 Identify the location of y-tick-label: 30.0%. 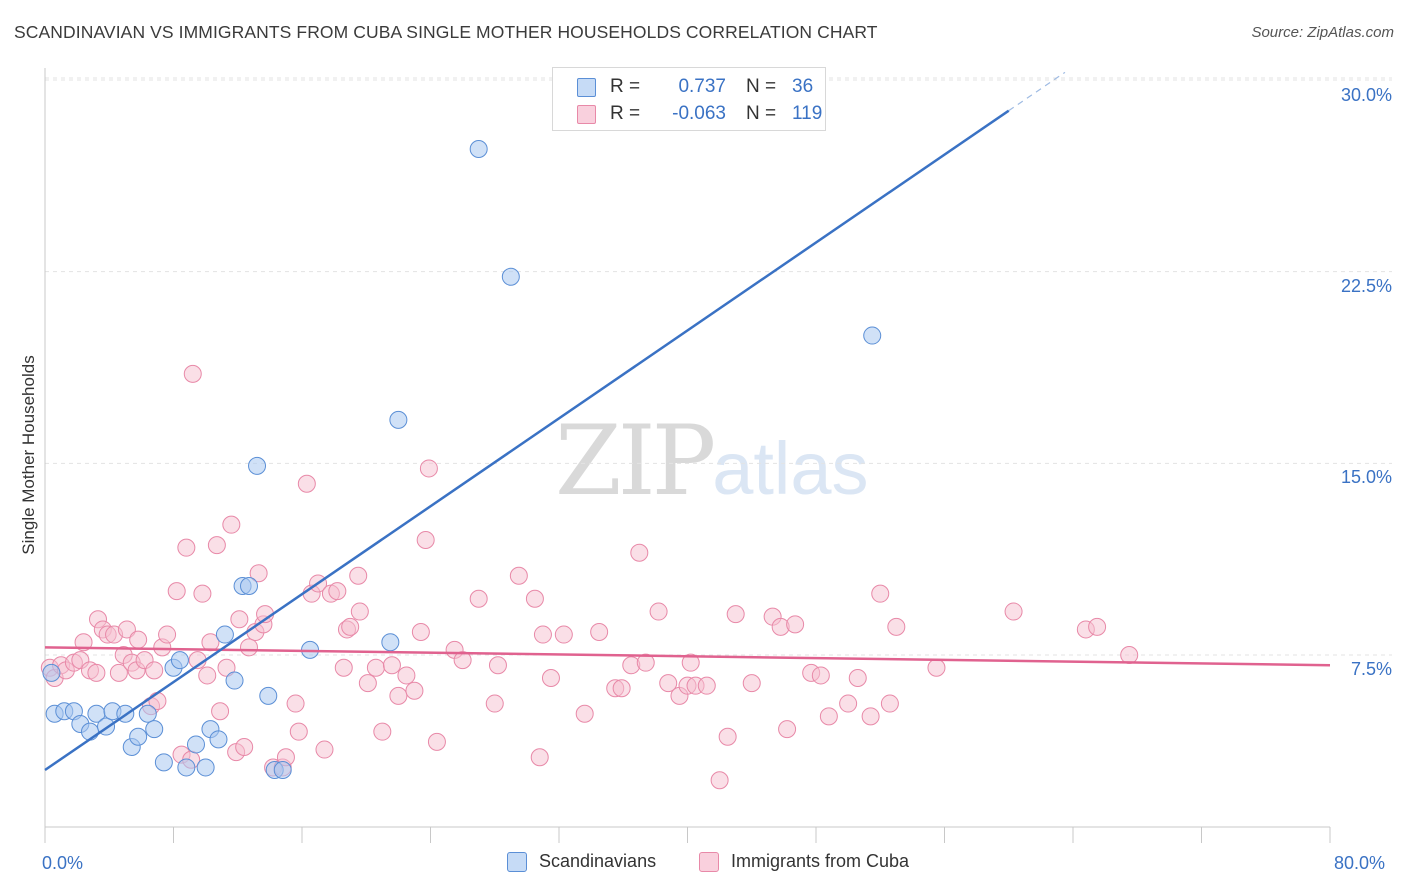
(1366, 95).